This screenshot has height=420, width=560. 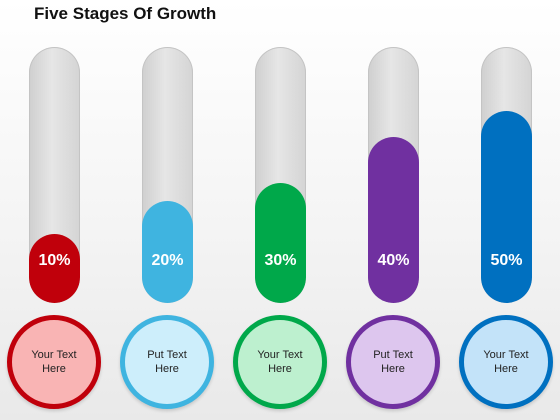 I want to click on page-title: Five Stages Of Growth, so click(x=125, y=13).